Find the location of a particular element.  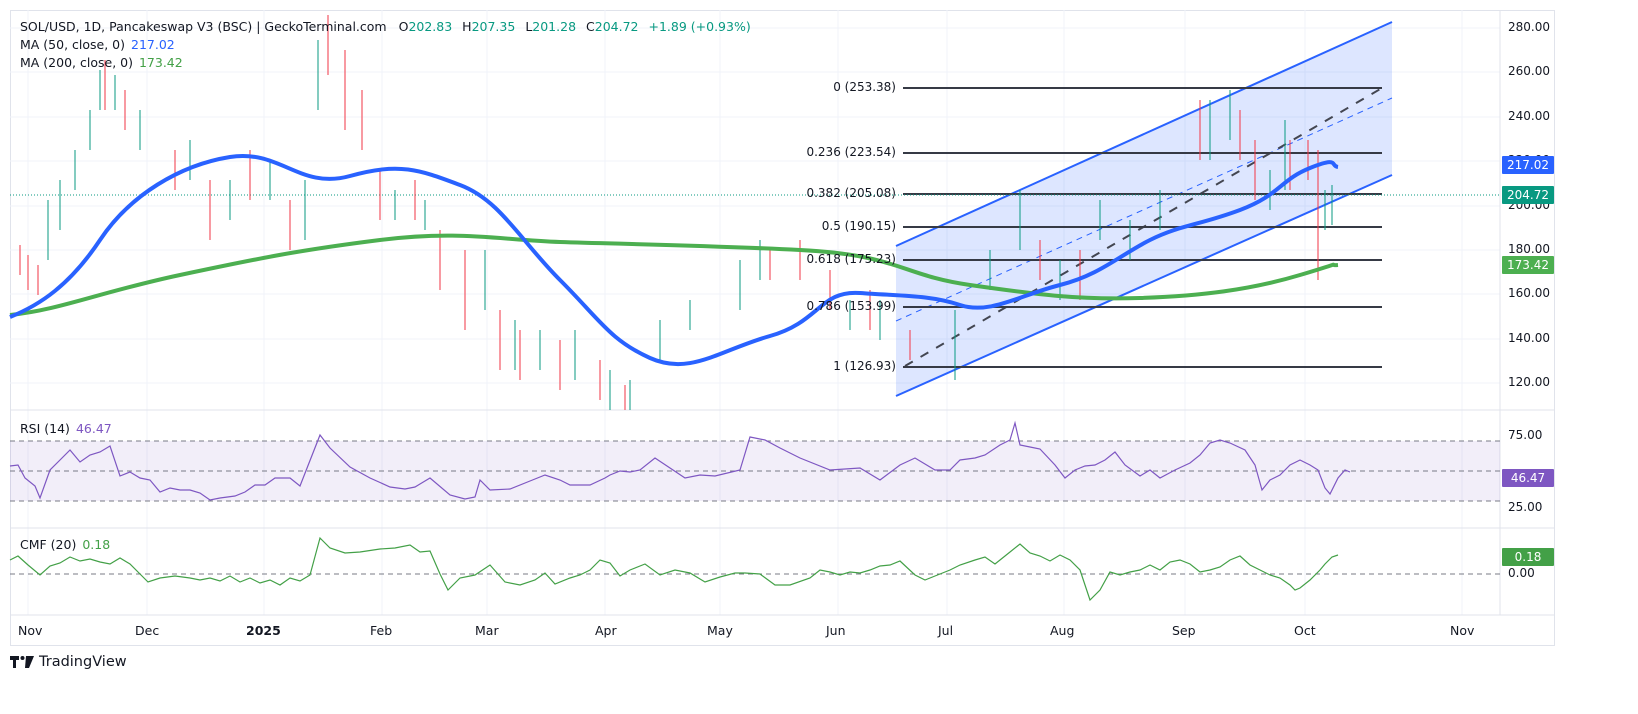

time-label-feb: Feb is located at coordinates (381, 630).